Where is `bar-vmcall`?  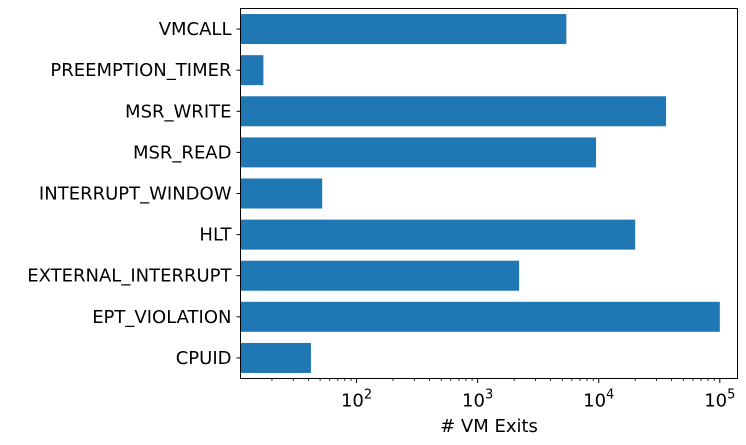 bar-vmcall is located at coordinates (403, 29).